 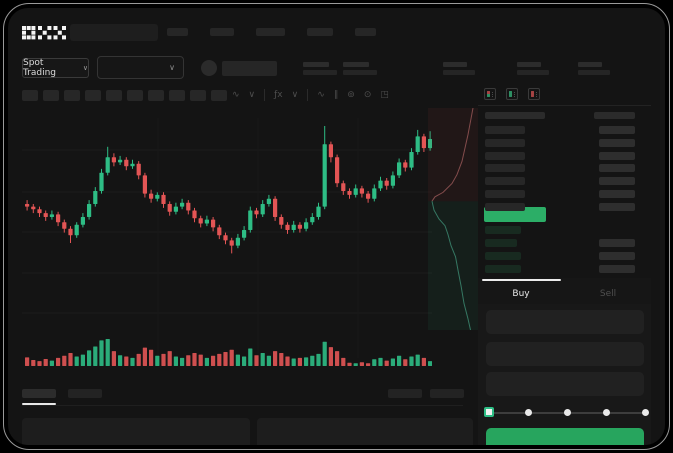 I want to click on toggle-top, so click(x=488, y=92).